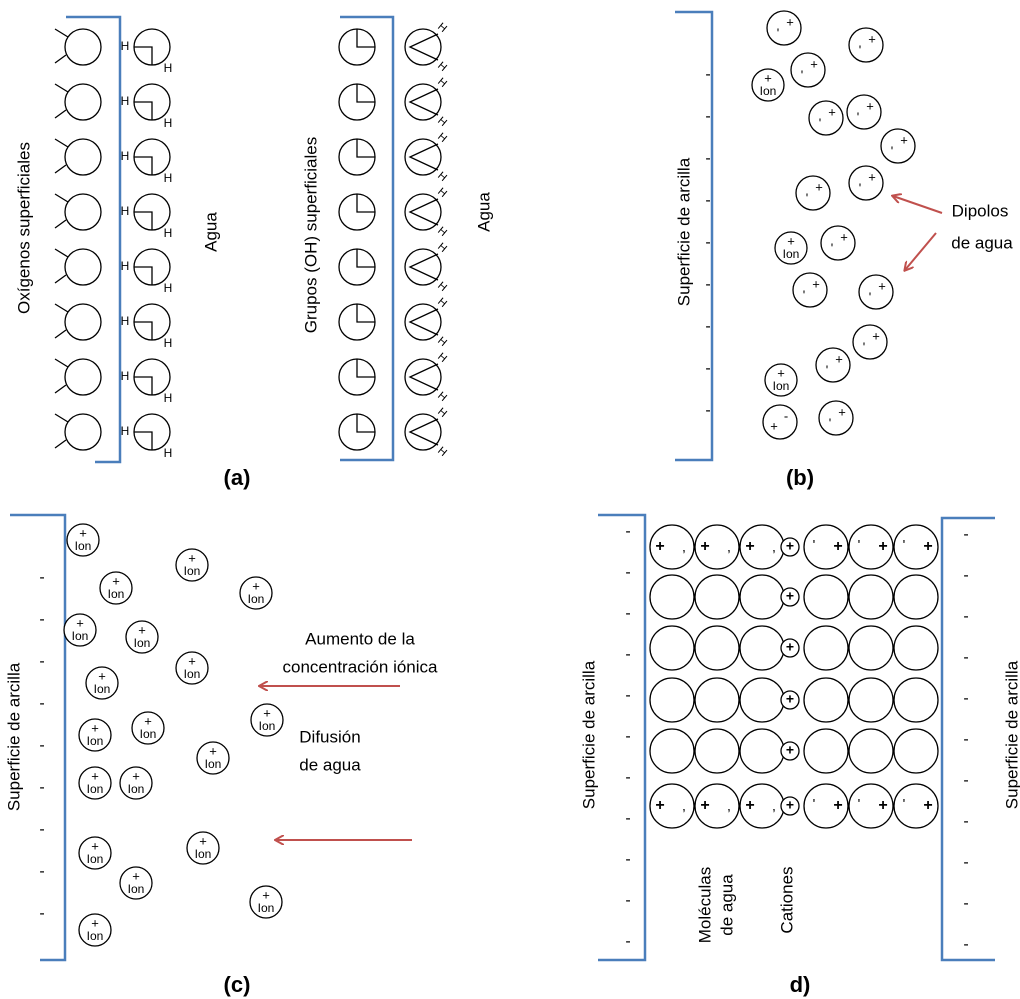 The width and height of the screenshot is (1020, 999). Describe the element at coordinates (23, 228) in the screenshot. I see `surface-label: Oxígenos superficiales` at that location.